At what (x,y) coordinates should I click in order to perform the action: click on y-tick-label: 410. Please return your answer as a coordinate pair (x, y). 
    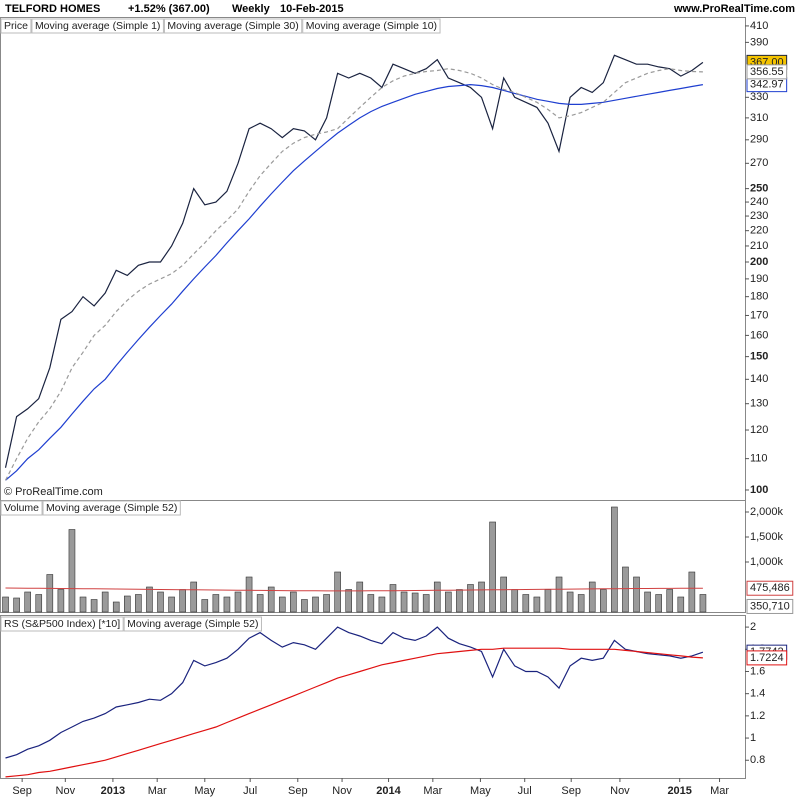
    Looking at the image, I should click on (759, 26).